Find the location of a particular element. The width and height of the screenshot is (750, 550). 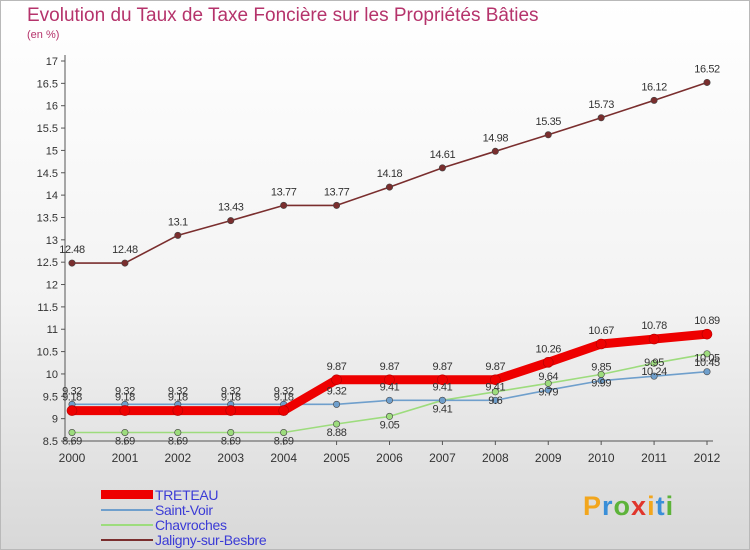

data-label: 9.6 is located at coordinates (495, 401).